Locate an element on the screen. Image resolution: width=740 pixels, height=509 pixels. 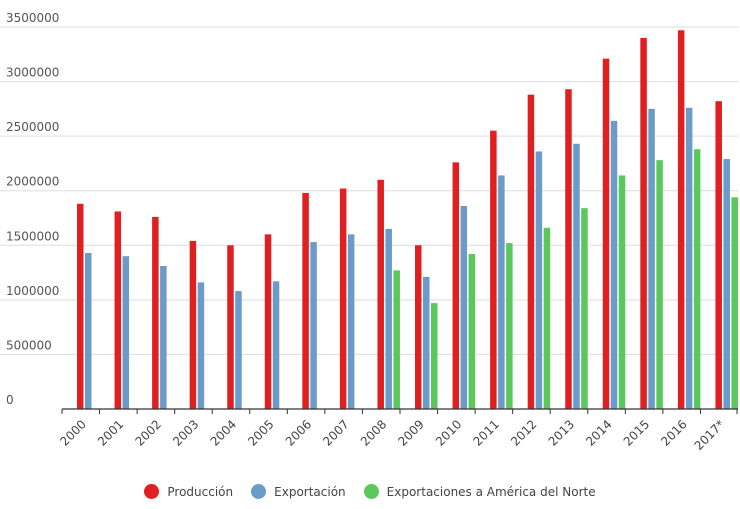
y-tick-label: 2000000 is located at coordinates (32, 182).